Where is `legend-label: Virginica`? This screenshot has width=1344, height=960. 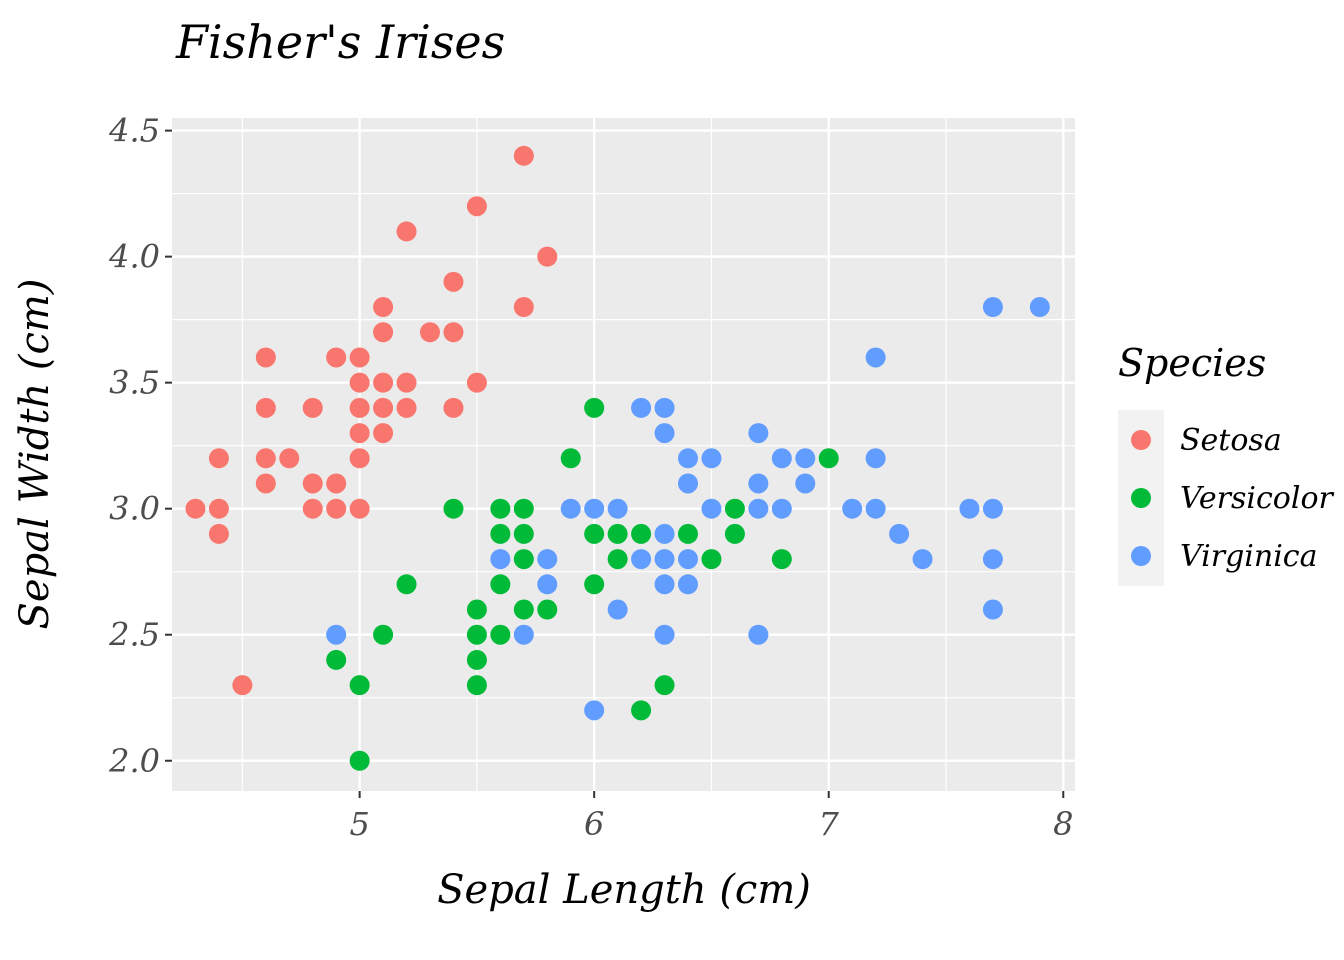
legend-label: Virginica is located at coordinates (1248, 556).